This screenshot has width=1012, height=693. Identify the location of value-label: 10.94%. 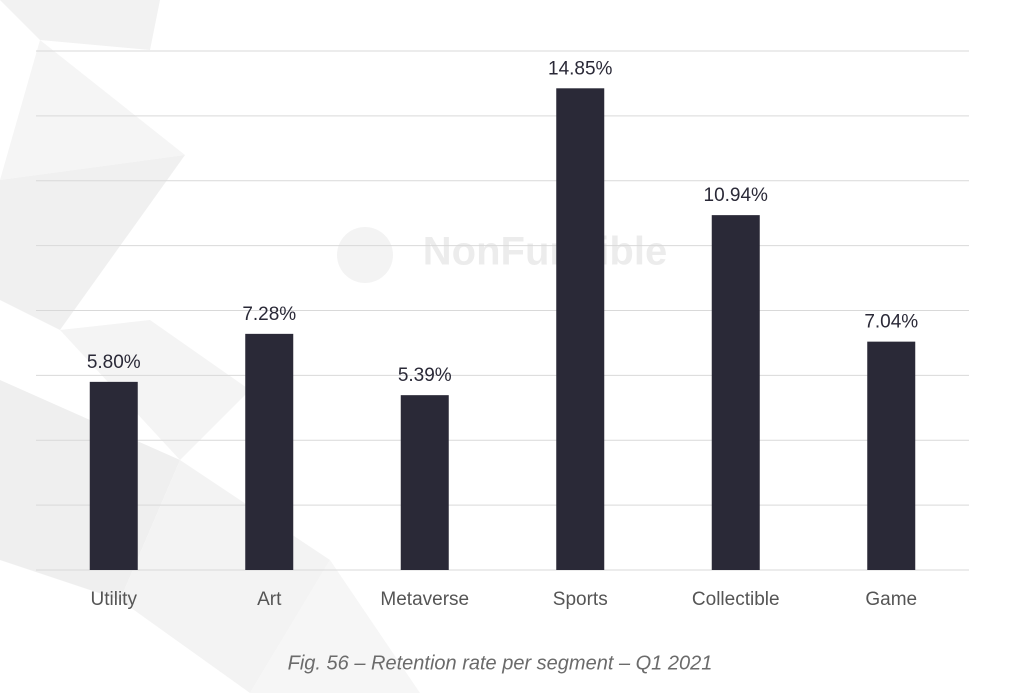
(736, 195).